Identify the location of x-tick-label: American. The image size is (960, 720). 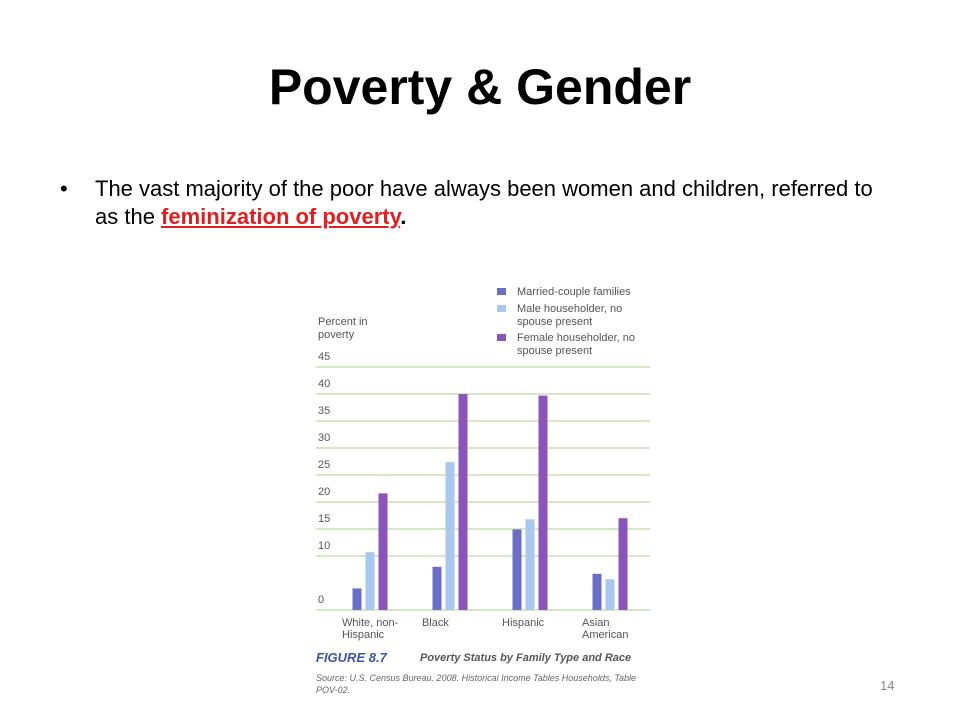
(605, 635).